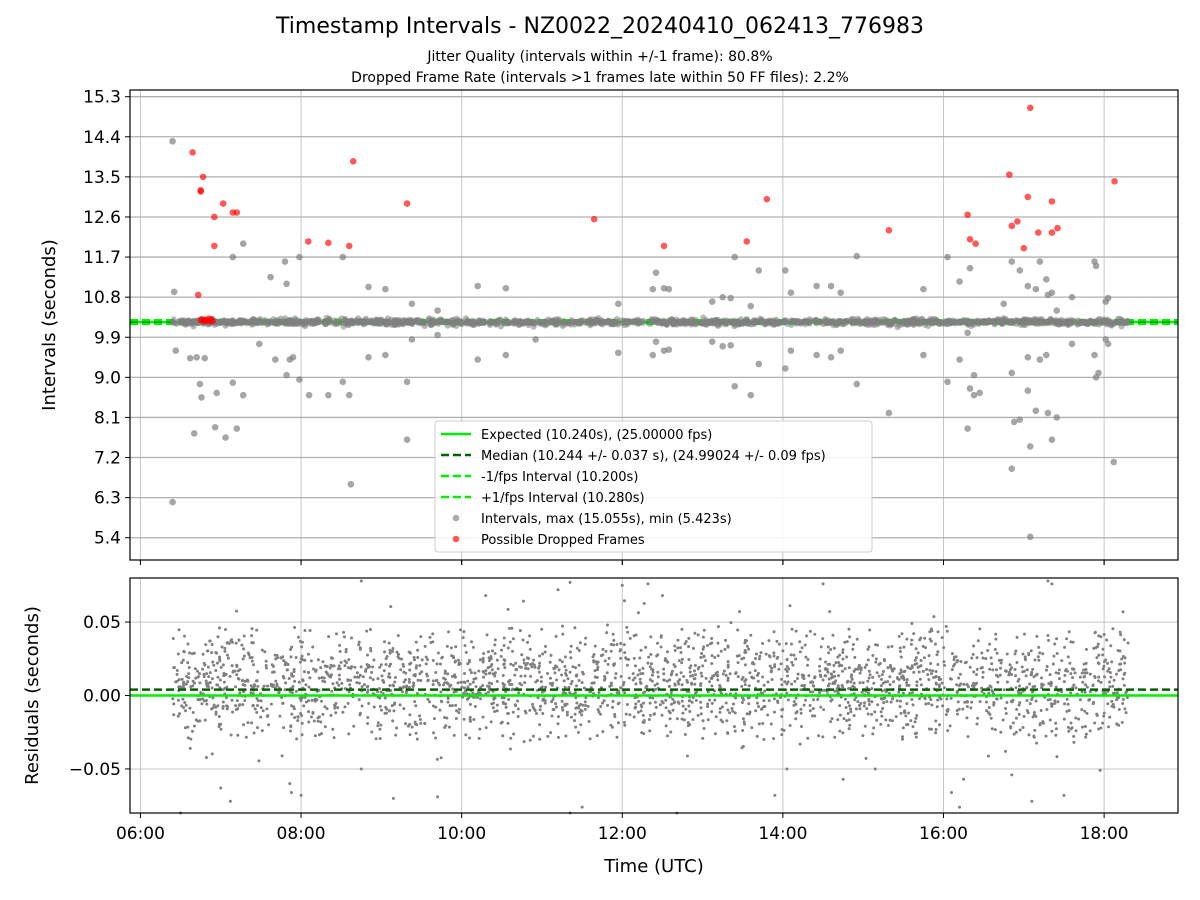 The height and width of the screenshot is (900, 1200). Describe the element at coordinates (102, 697) in the screenshot. I see `y-tick-label: 0.00` at that location.